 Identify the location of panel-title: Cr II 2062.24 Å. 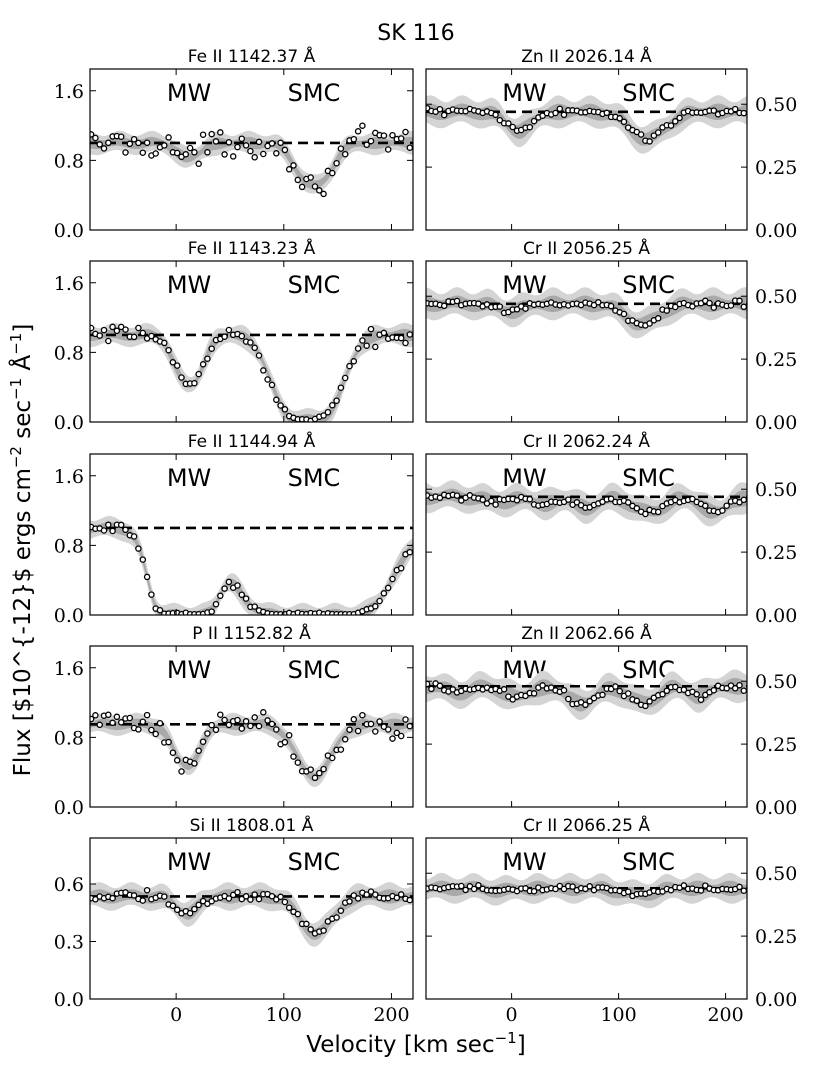
(586, 441).